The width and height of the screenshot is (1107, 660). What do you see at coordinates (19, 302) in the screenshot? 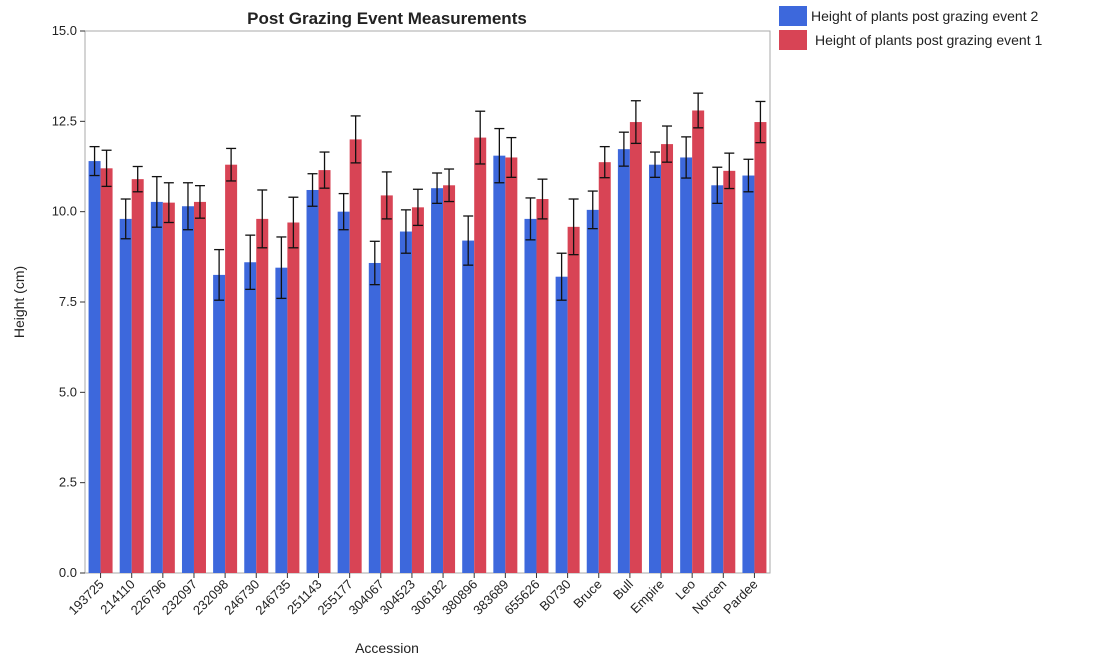
I see `y-axis-label: Height (cm)` at bounding box center [19, 302].